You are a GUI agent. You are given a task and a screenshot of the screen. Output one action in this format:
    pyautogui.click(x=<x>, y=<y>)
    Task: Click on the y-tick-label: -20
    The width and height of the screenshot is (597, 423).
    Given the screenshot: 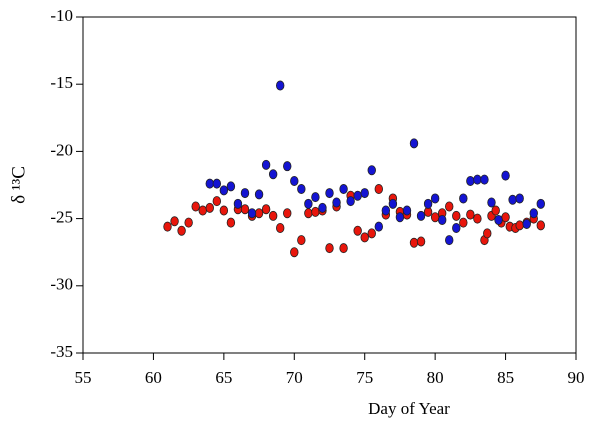 What is the action you would take?
    pyautogui.click(x=61, y=149)
    